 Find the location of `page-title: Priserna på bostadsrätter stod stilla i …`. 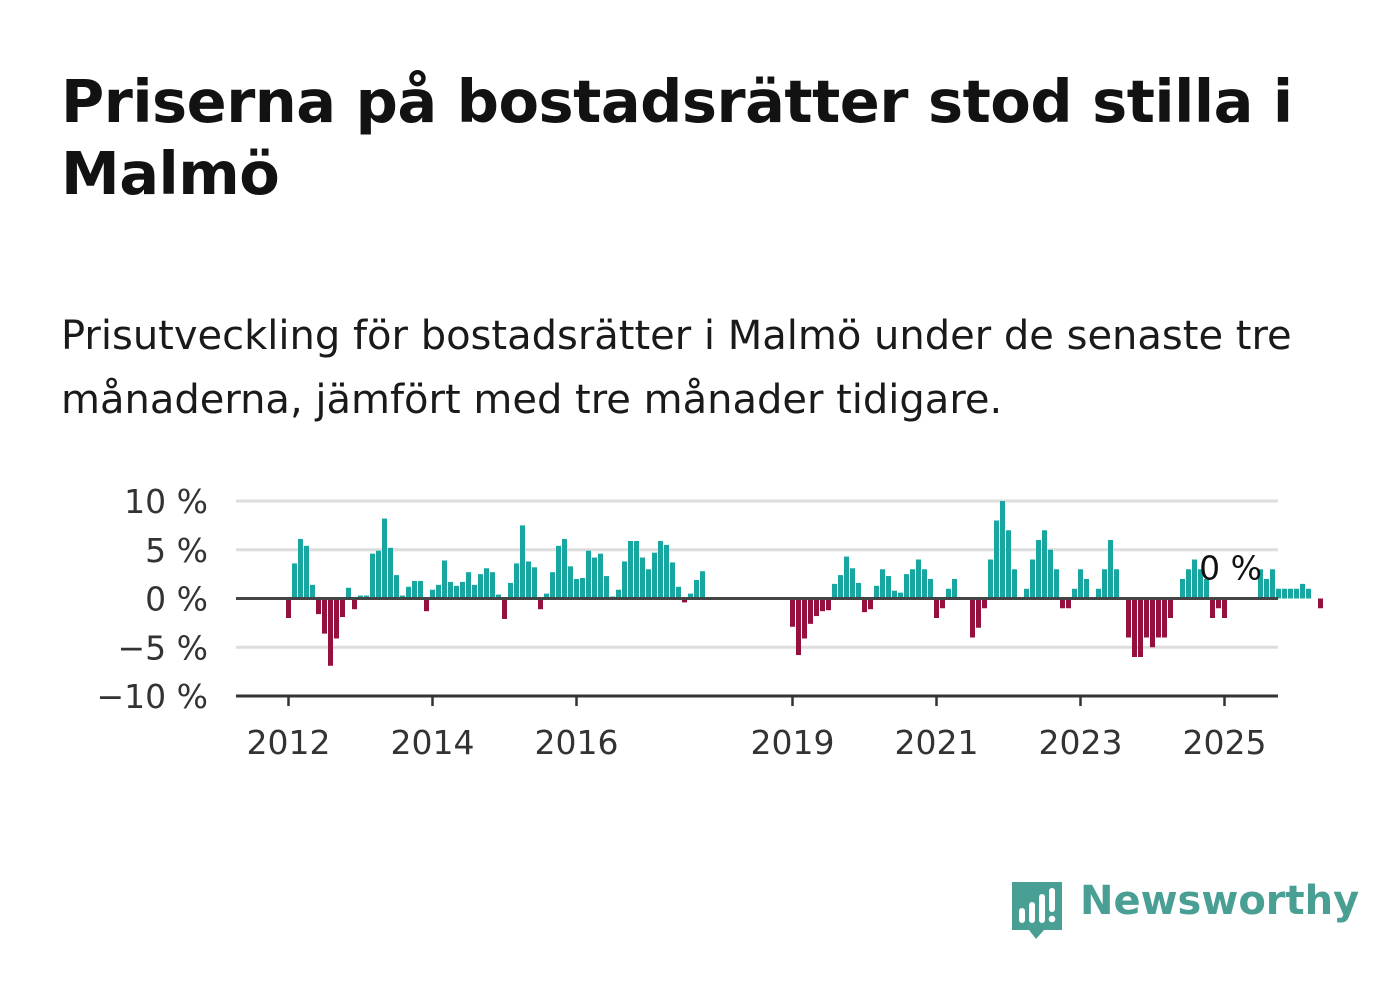

page-title: Priserna på bostadsrätter stod stilla i … is located at coordinates (677, 137).